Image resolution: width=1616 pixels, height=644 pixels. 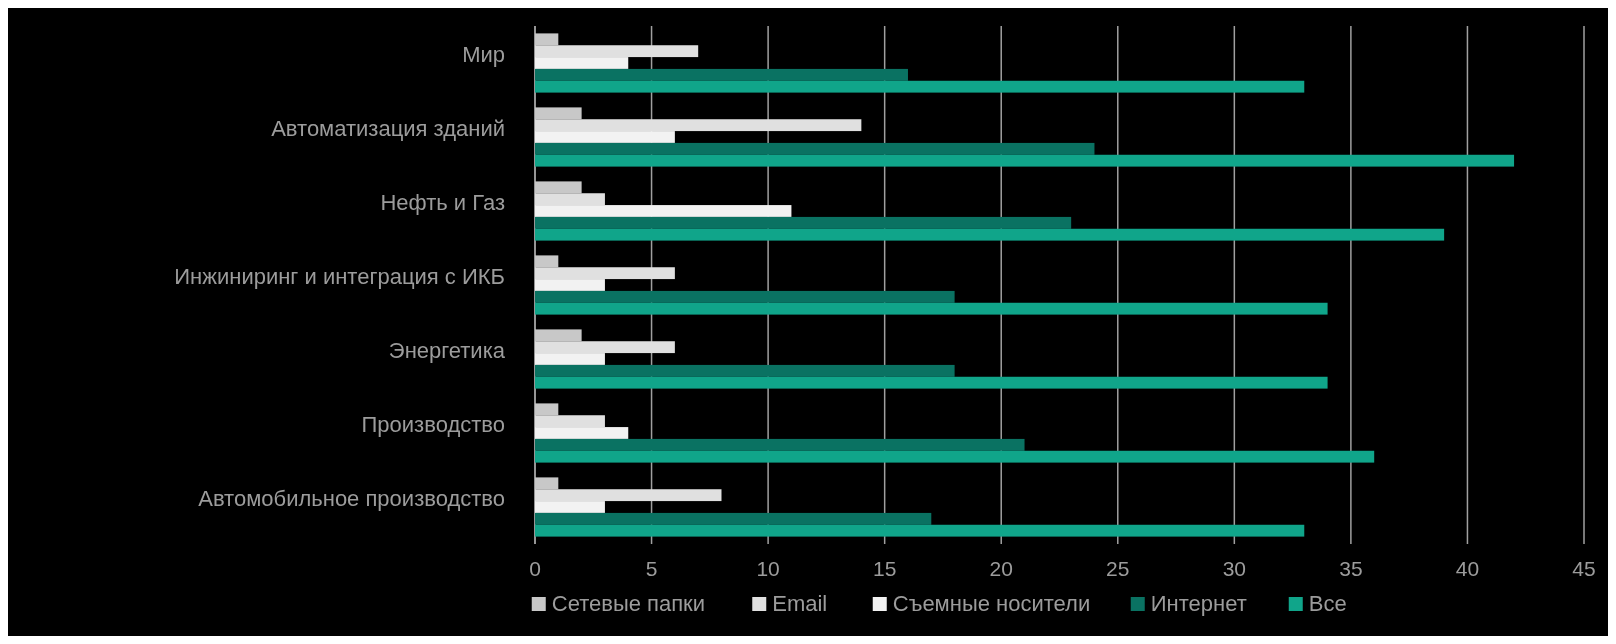 I want to click on x-tick-label: 25, so click(x=1118, y=568).